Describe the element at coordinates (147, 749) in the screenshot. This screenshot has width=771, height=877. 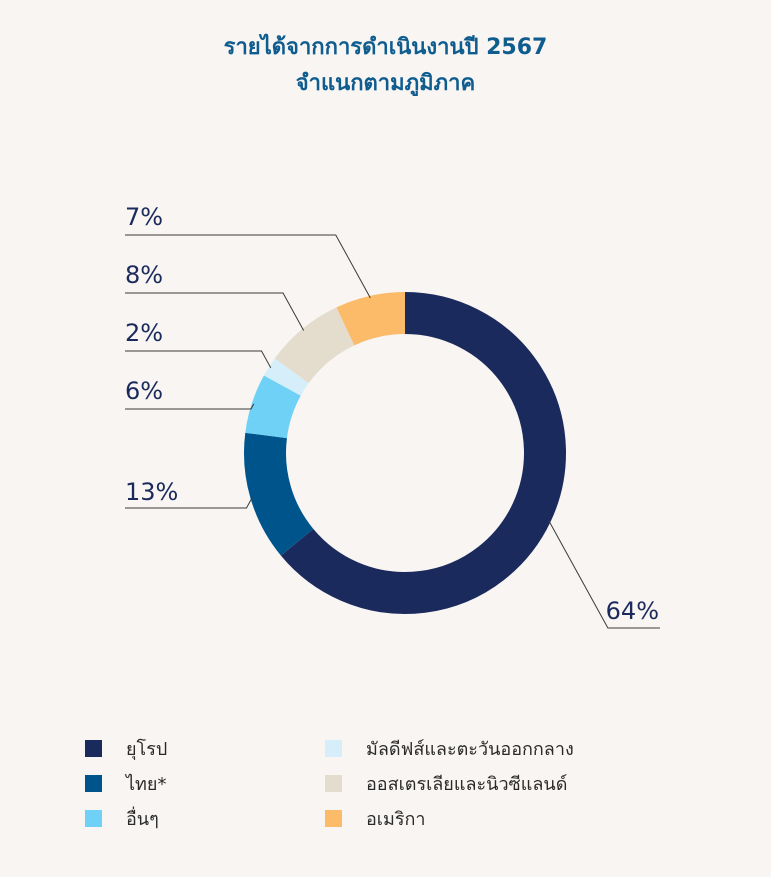
I see `legend-label-europe: ยุโรป` at that location.